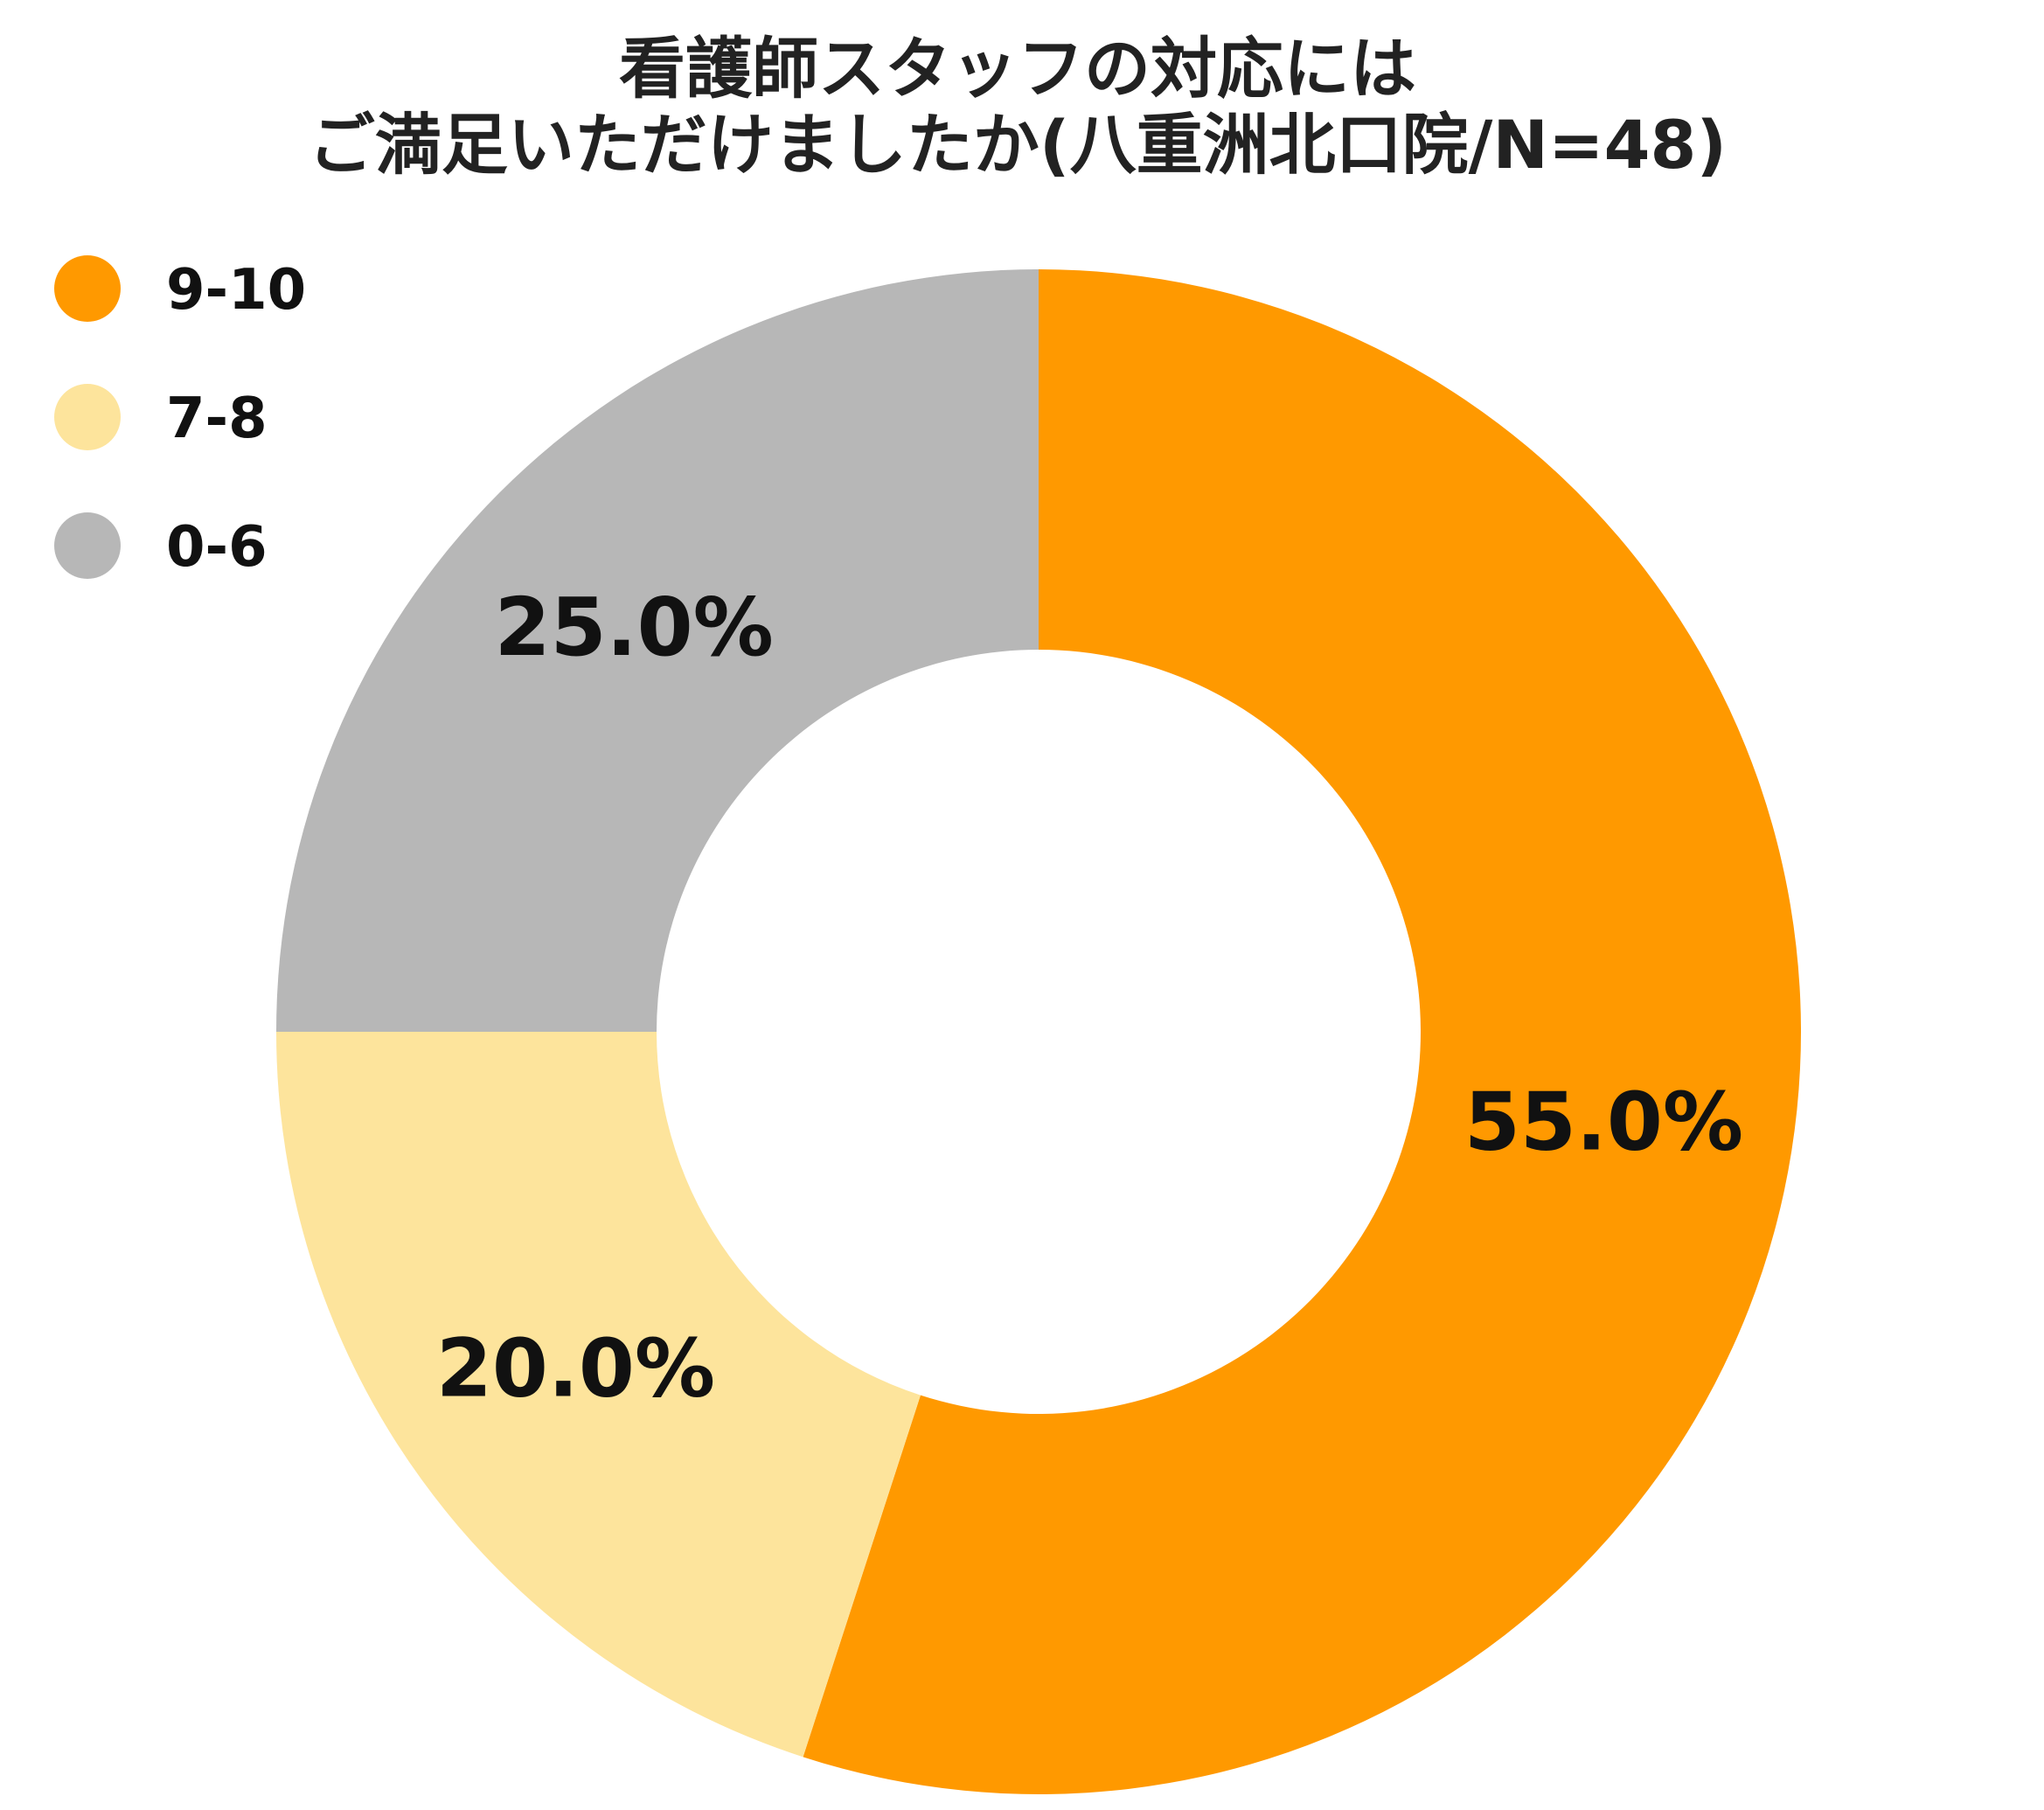  Describe the element at coordinates (217, 547) in the screenshot. I see `legend-label-0-6: 0-6` at that location.